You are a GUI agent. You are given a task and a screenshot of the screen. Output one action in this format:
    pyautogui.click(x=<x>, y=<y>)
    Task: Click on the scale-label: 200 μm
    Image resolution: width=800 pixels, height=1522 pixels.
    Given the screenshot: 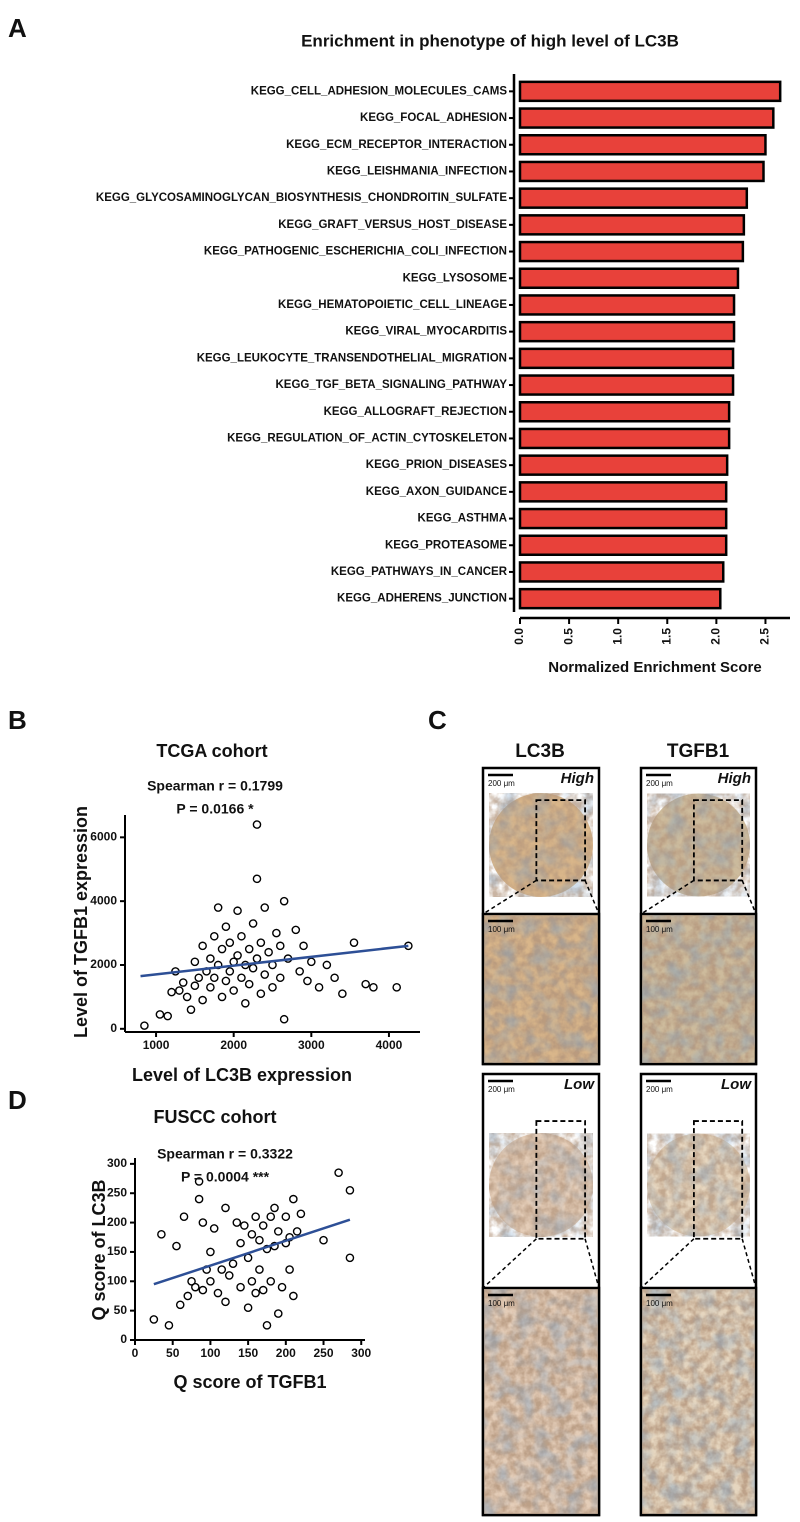 What is the action you would take?
    pyautogui.click(x=659, y=1089)
    